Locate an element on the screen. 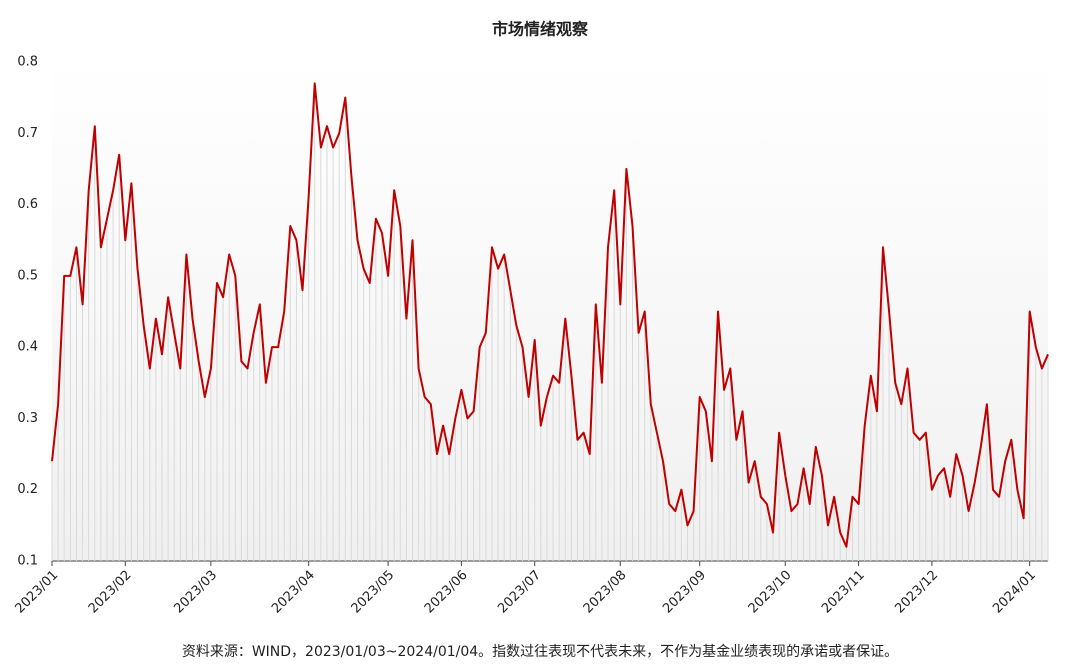 The image size is (1080, 669). x-tick-label: 2023/10 is located at coordinates (770, 592).